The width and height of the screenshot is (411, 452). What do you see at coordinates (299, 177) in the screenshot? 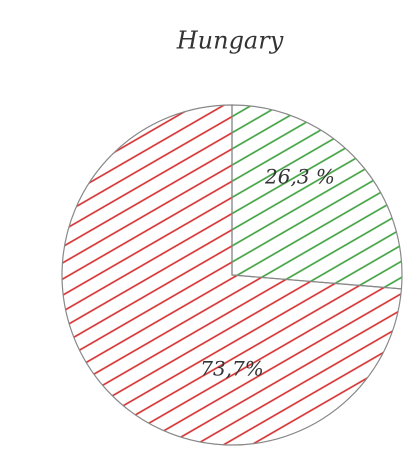
I see `value-label: 26,3 %` at bounding box center [299, 177].